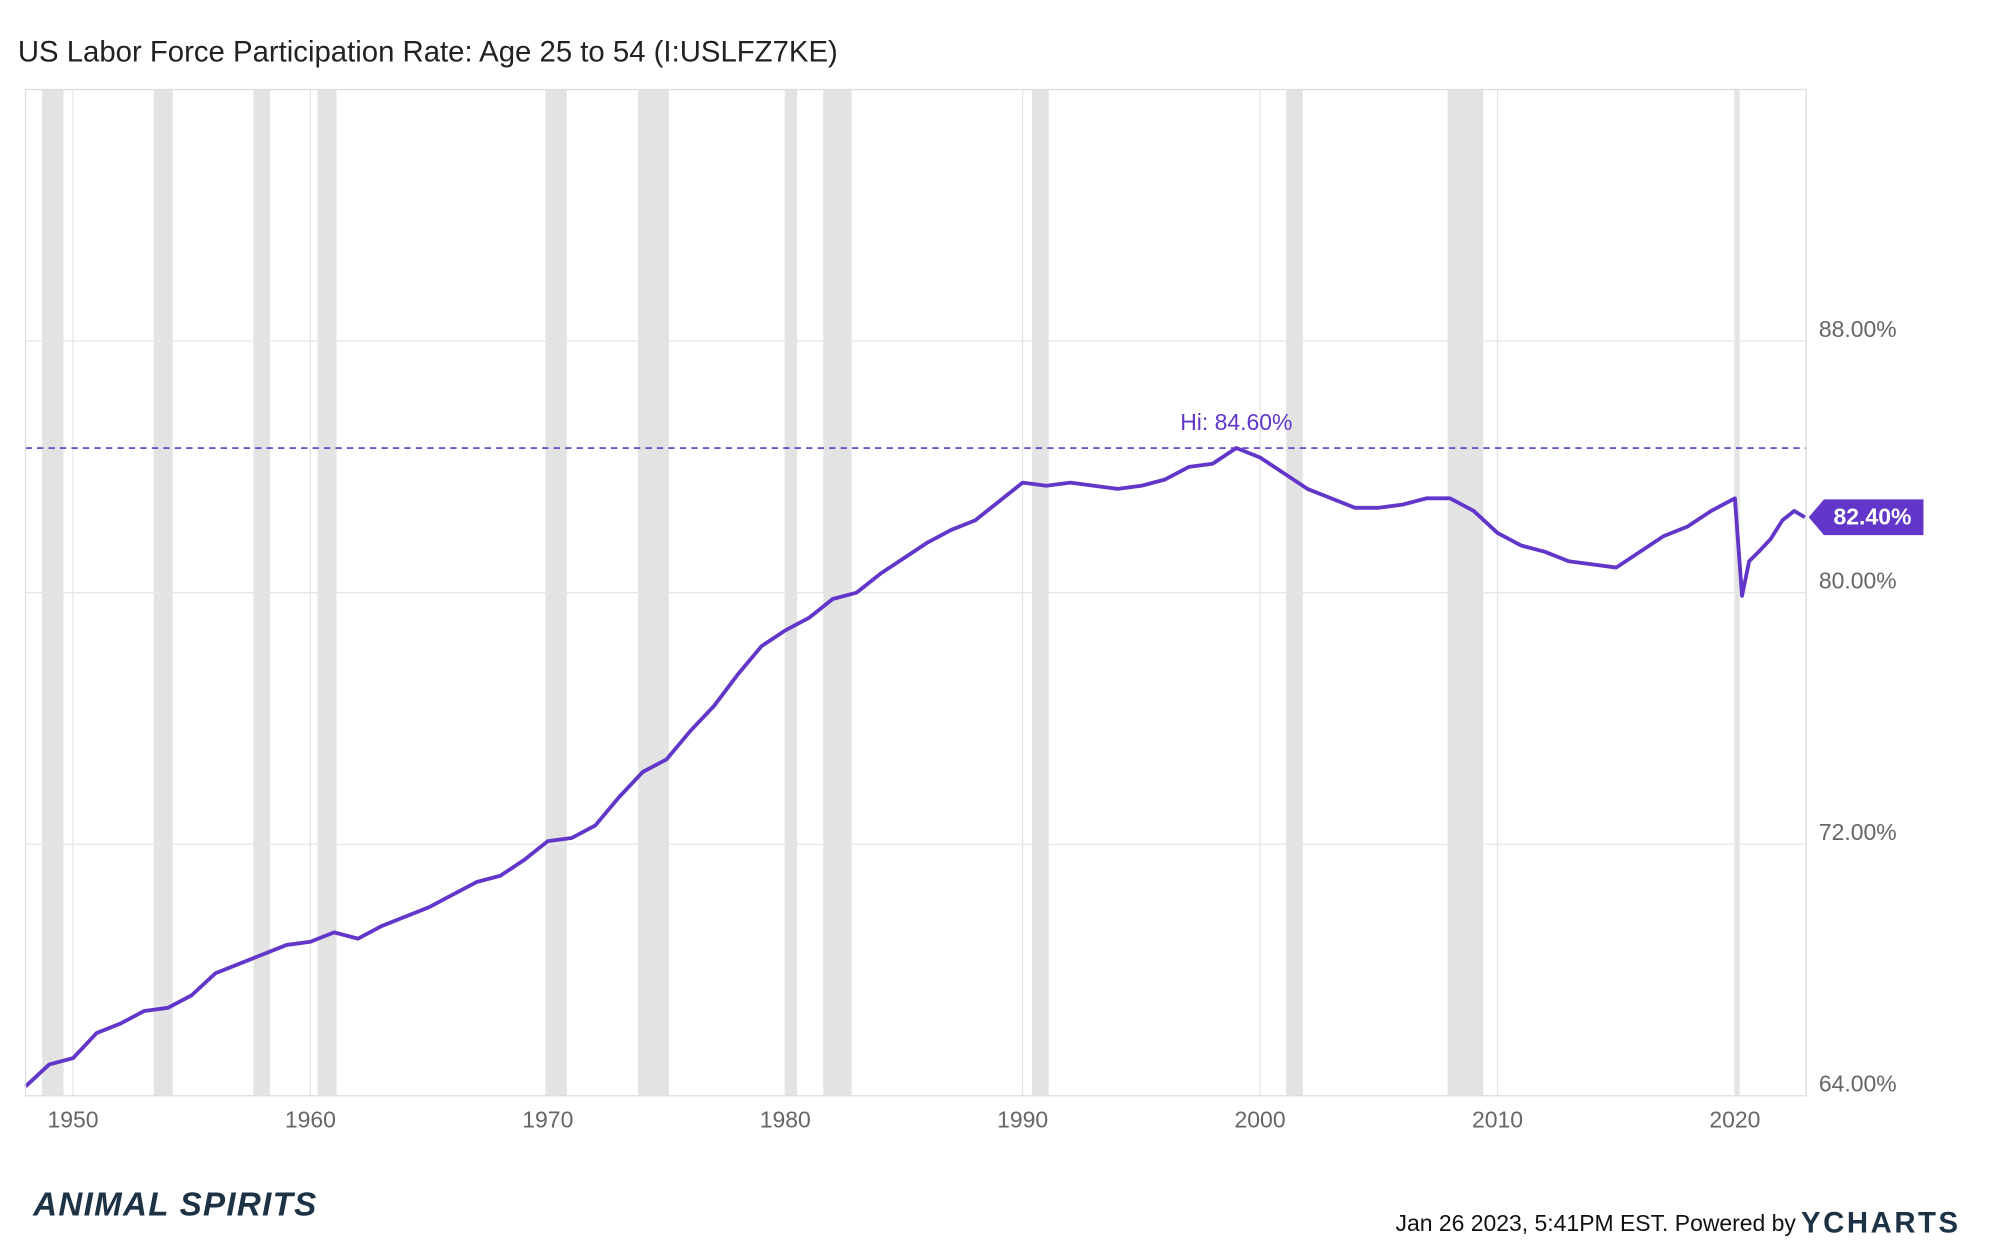 Image resolution: width=2000 pixels, height=1253 pixels. What do you see at coordinates (1734, 1119) in the screenshot?
I see `x-tick-label: 2020` at bounding box center [1734, 1119].